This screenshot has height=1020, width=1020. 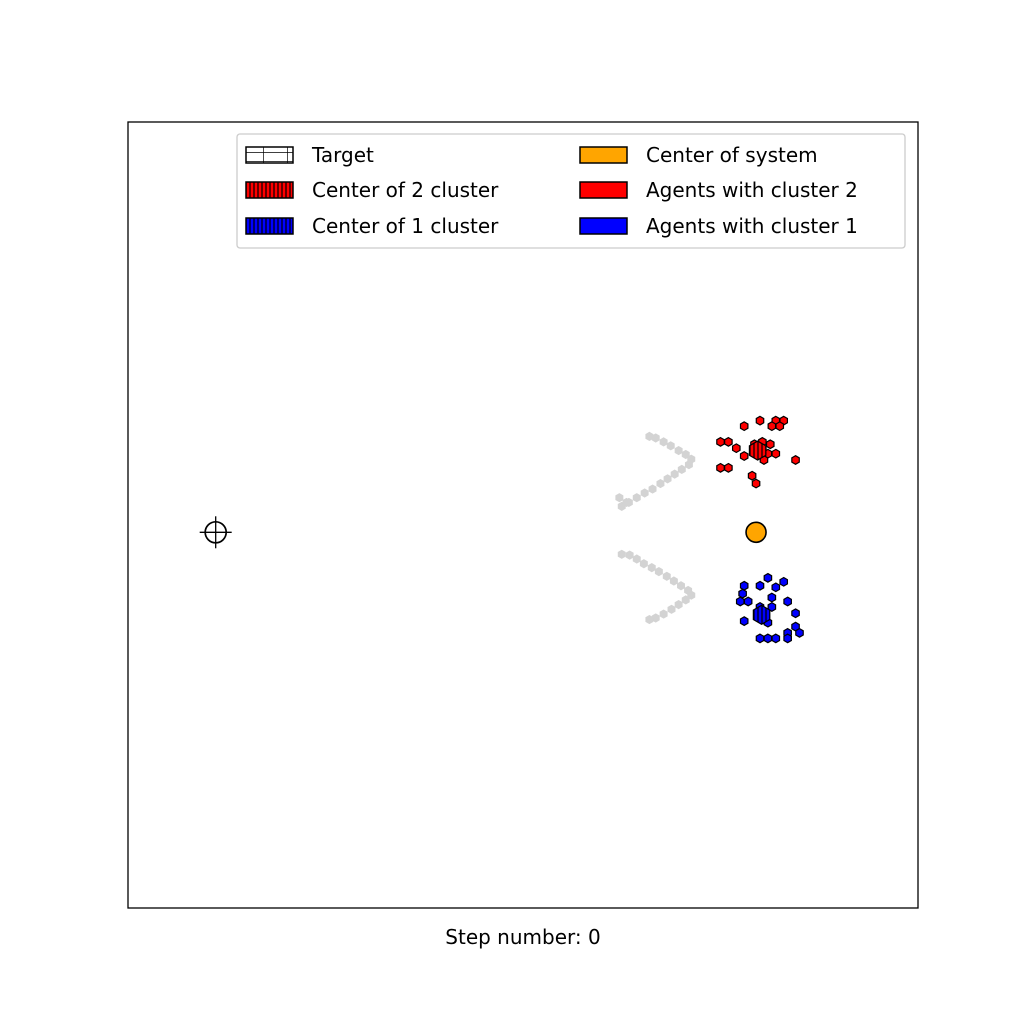 I want to click on legend-label-system-center: Center of system, so click(x=732, y=155).